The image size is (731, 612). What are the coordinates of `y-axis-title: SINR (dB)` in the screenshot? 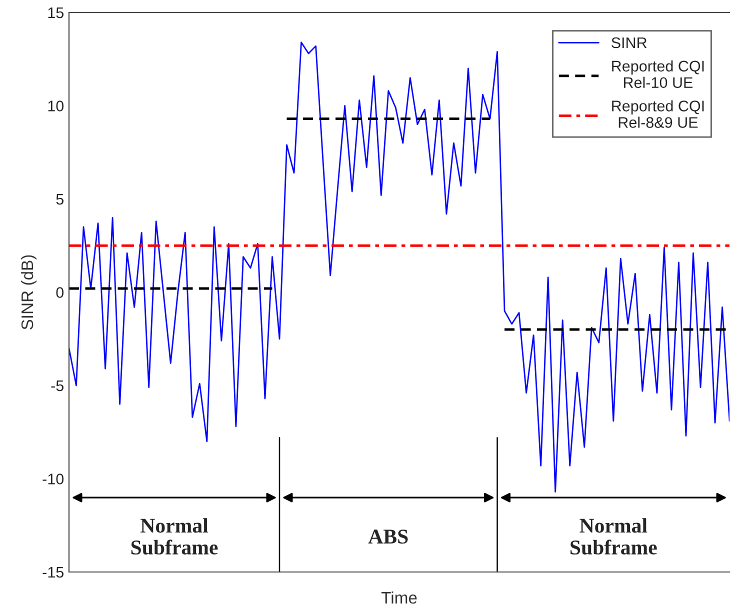 It's located at (28, 292).